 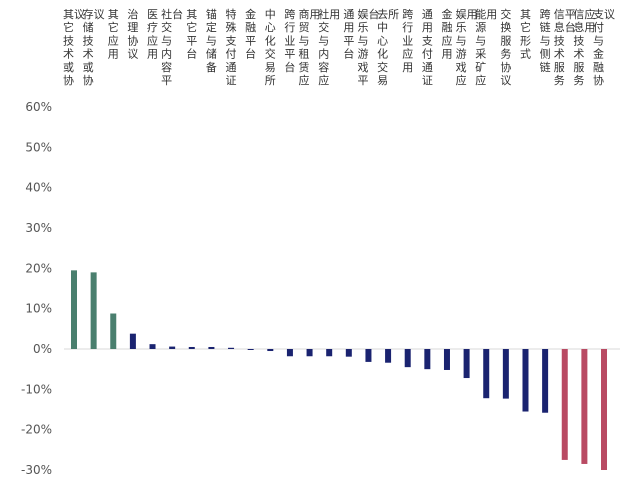 I want to click on category-label-char: 易, so click(x=382, y=80).